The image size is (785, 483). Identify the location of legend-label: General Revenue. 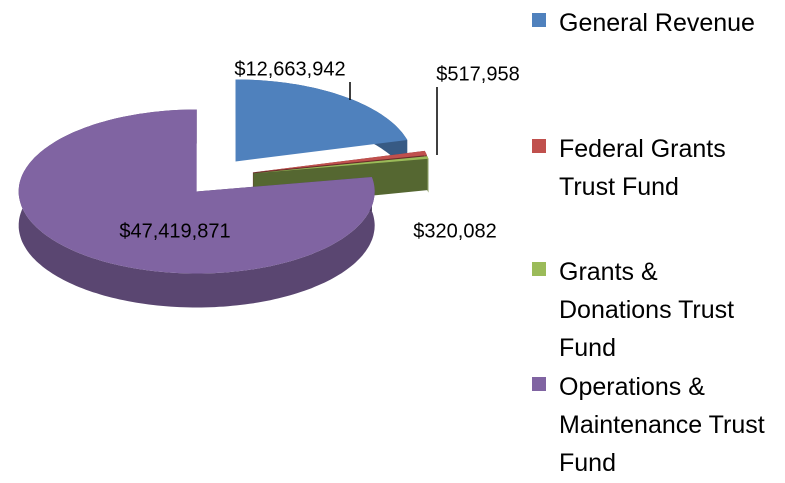
(657, 23).